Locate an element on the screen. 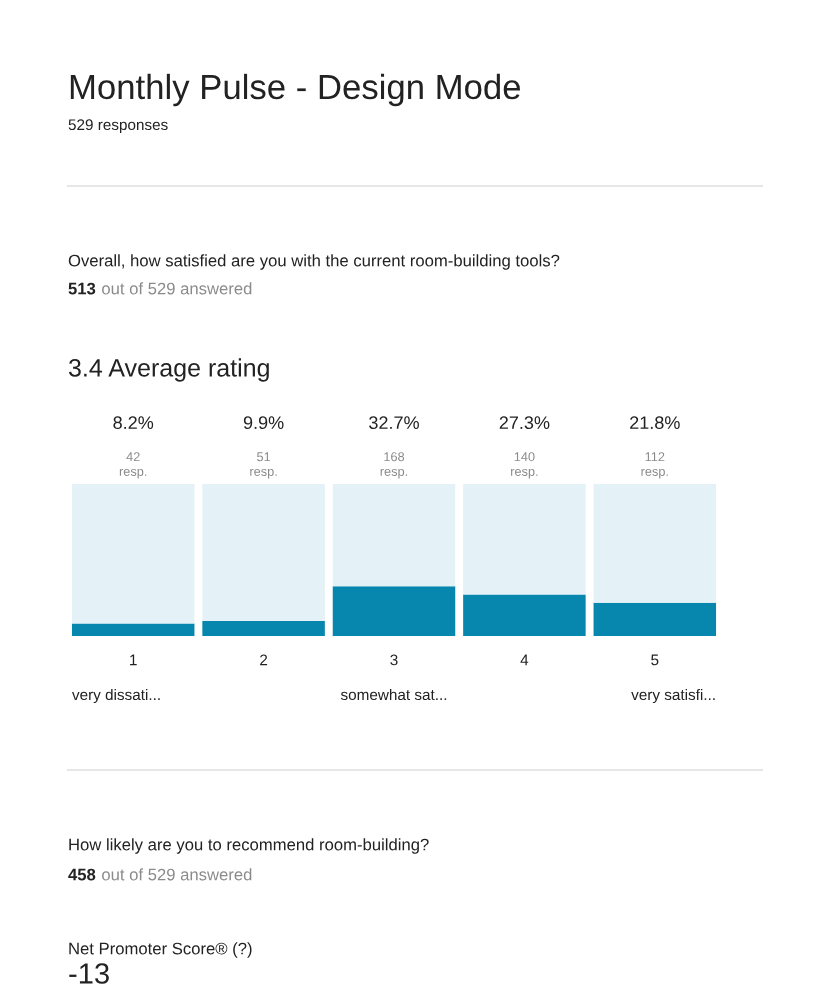  text: Net Promoter Score® (?) is located at coordinates (160, 950).